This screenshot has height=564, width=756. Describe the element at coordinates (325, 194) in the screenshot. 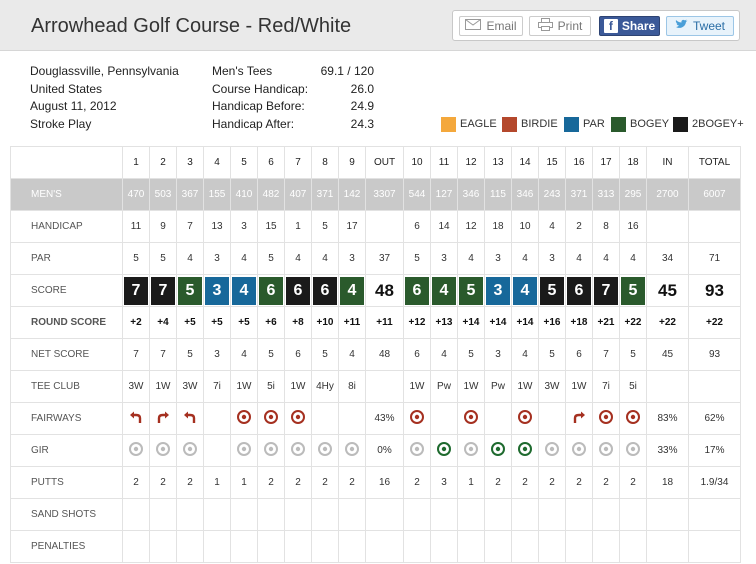

I see `score-cell: 371` at that location.